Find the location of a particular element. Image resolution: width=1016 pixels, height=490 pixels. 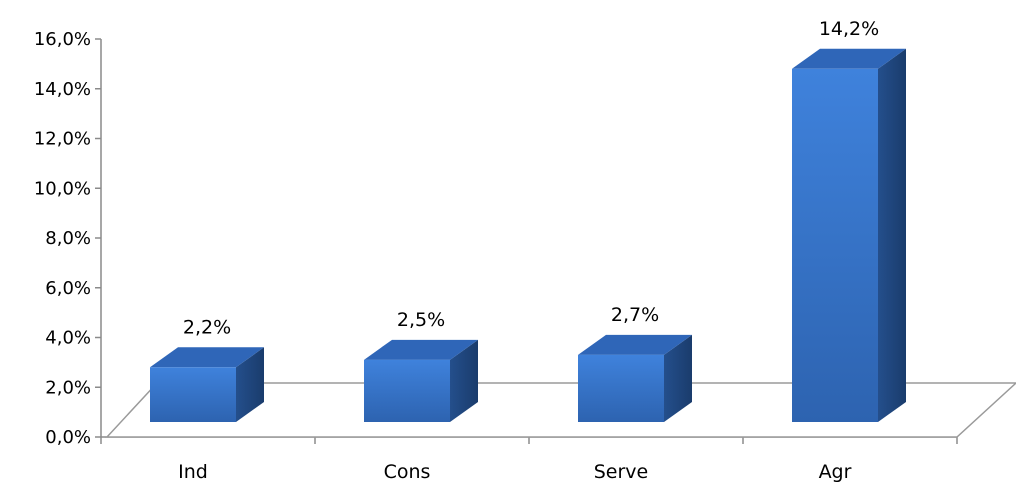

chart-floor is located at coordinates (560, 410).